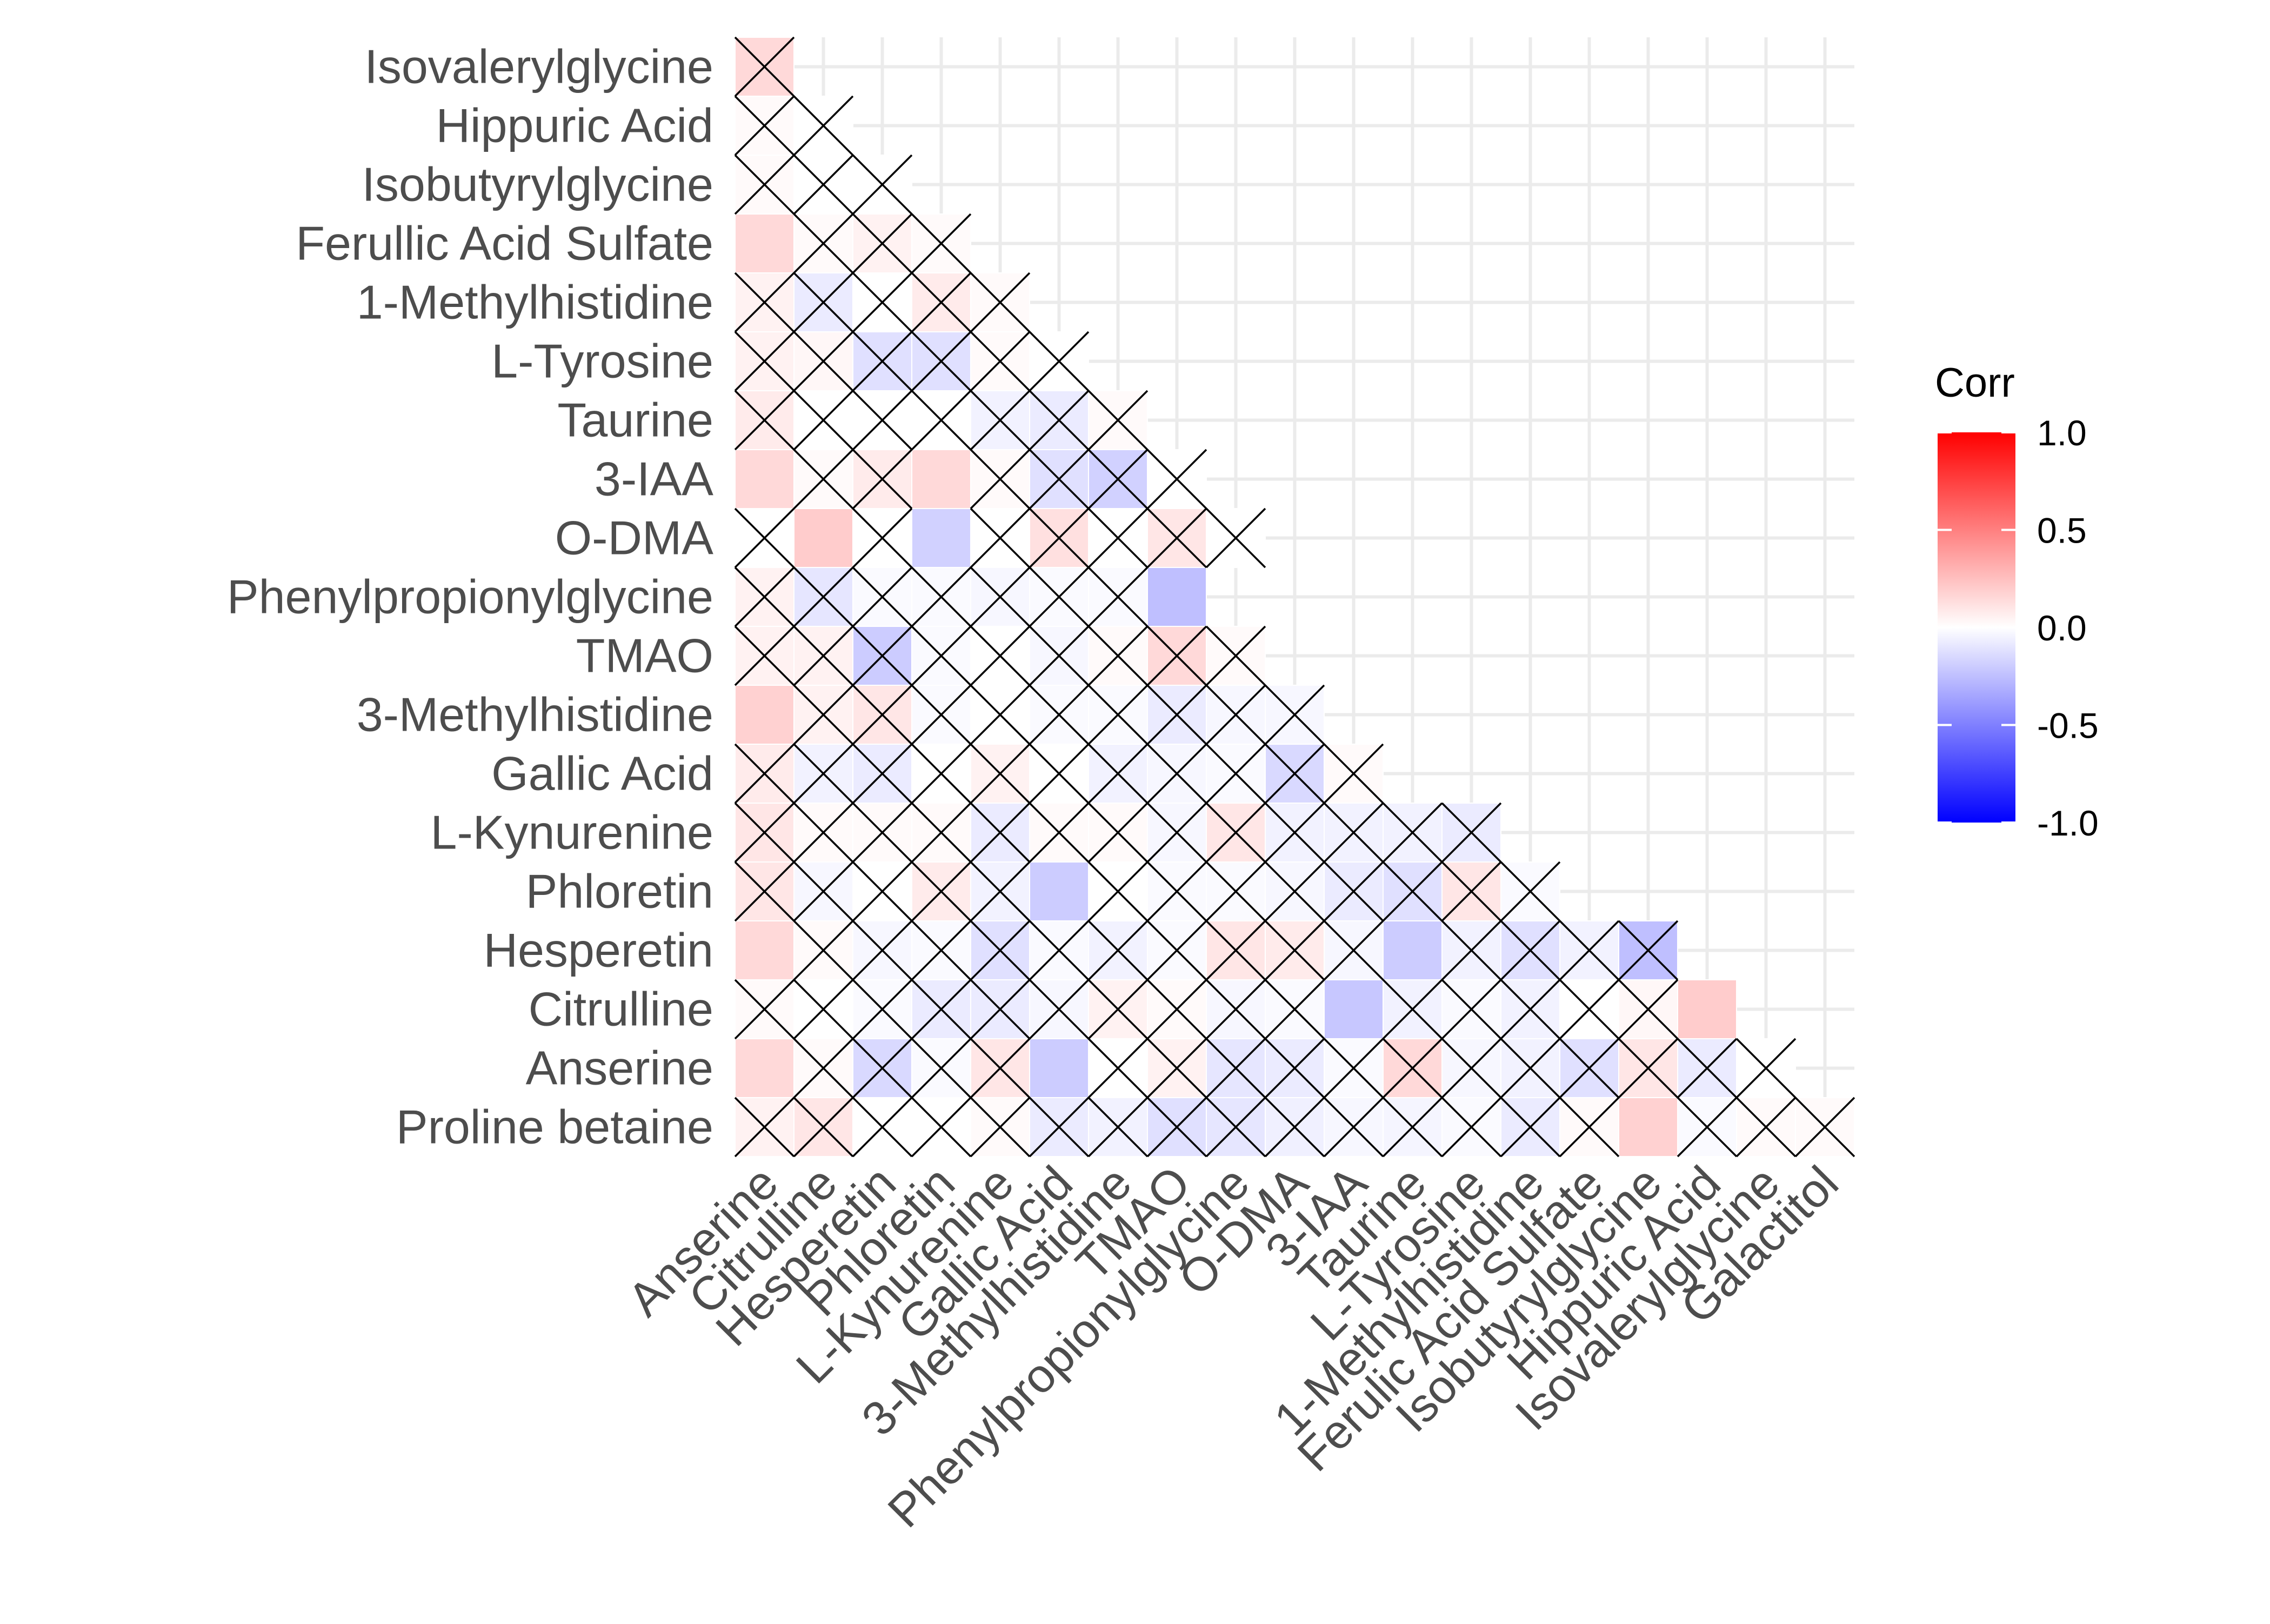 This screenshot has height=1624, width=2270. What do you see at coordinates (619, 892) in the screenshot?
I see `y-tick-label: Phloretin` at bounding box center [619, 892].